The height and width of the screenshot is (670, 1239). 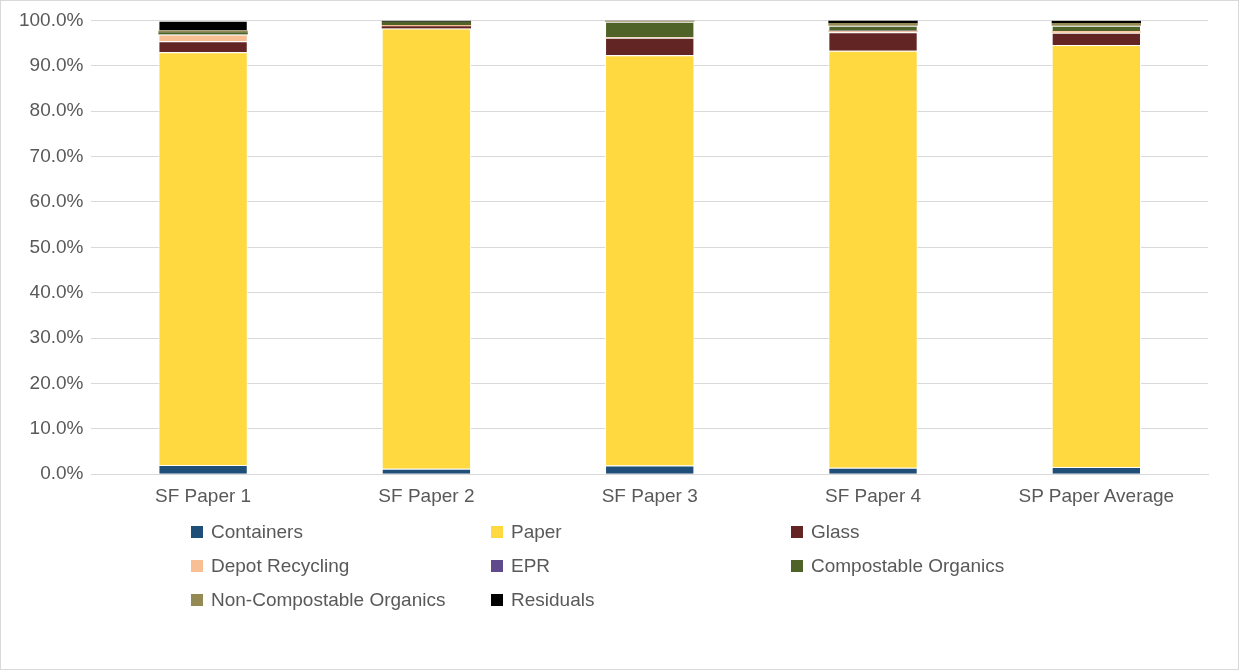 What do you see at coordinates (56, 155) in the screenshot?
I see `y-tick-label: 70.0%` at bounding box center [56, 155].